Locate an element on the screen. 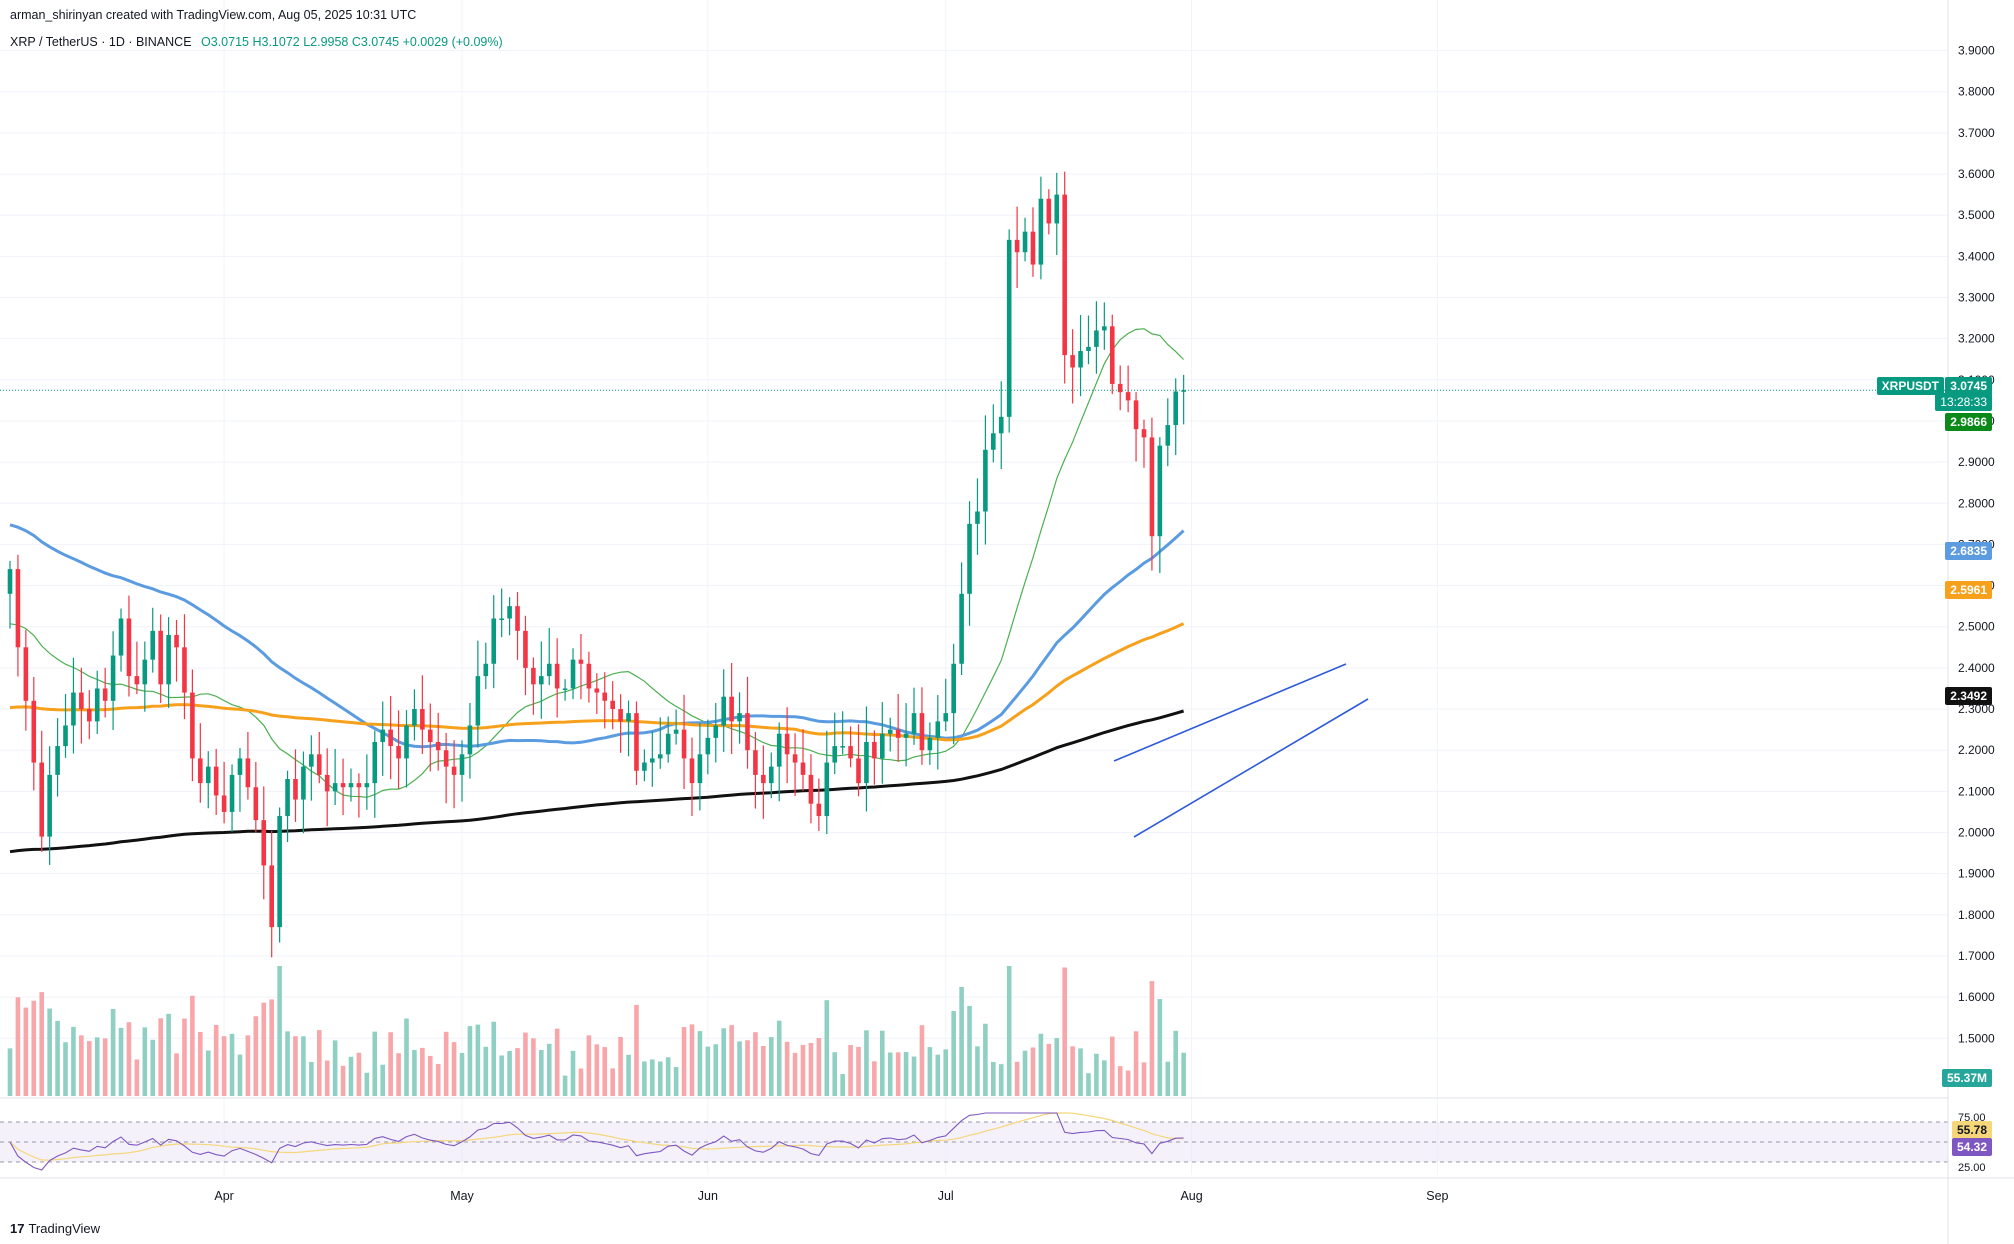  time-tick: Jun is located at coordinates (708, 1196).